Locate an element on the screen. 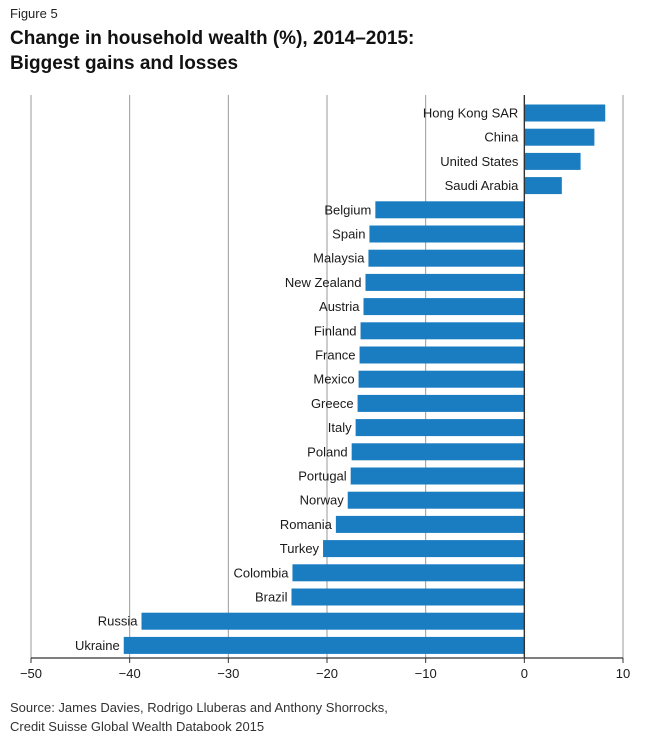  category-label: Austria is located at coordinates (339, 306).